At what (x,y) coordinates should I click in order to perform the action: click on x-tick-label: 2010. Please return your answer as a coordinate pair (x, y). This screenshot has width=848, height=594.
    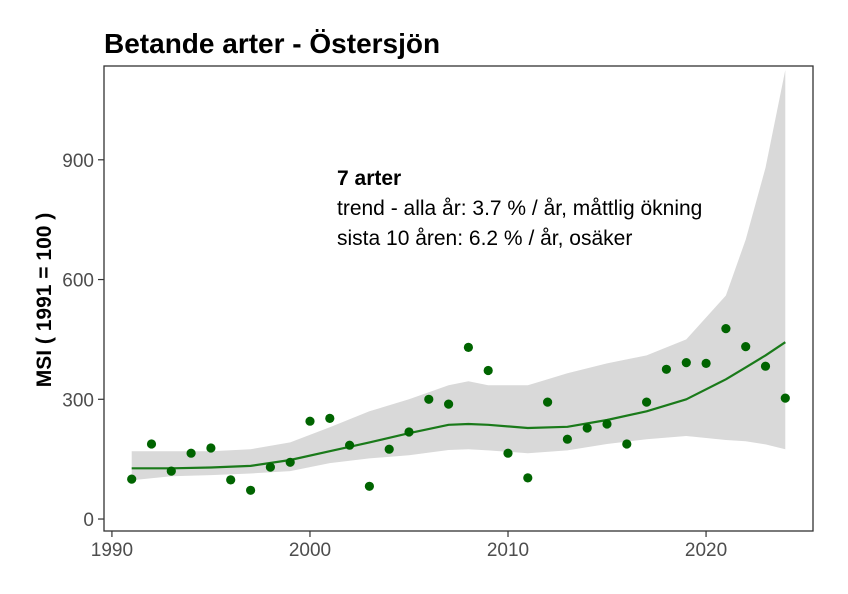
    Looking at the image, I should click on (508, 550).